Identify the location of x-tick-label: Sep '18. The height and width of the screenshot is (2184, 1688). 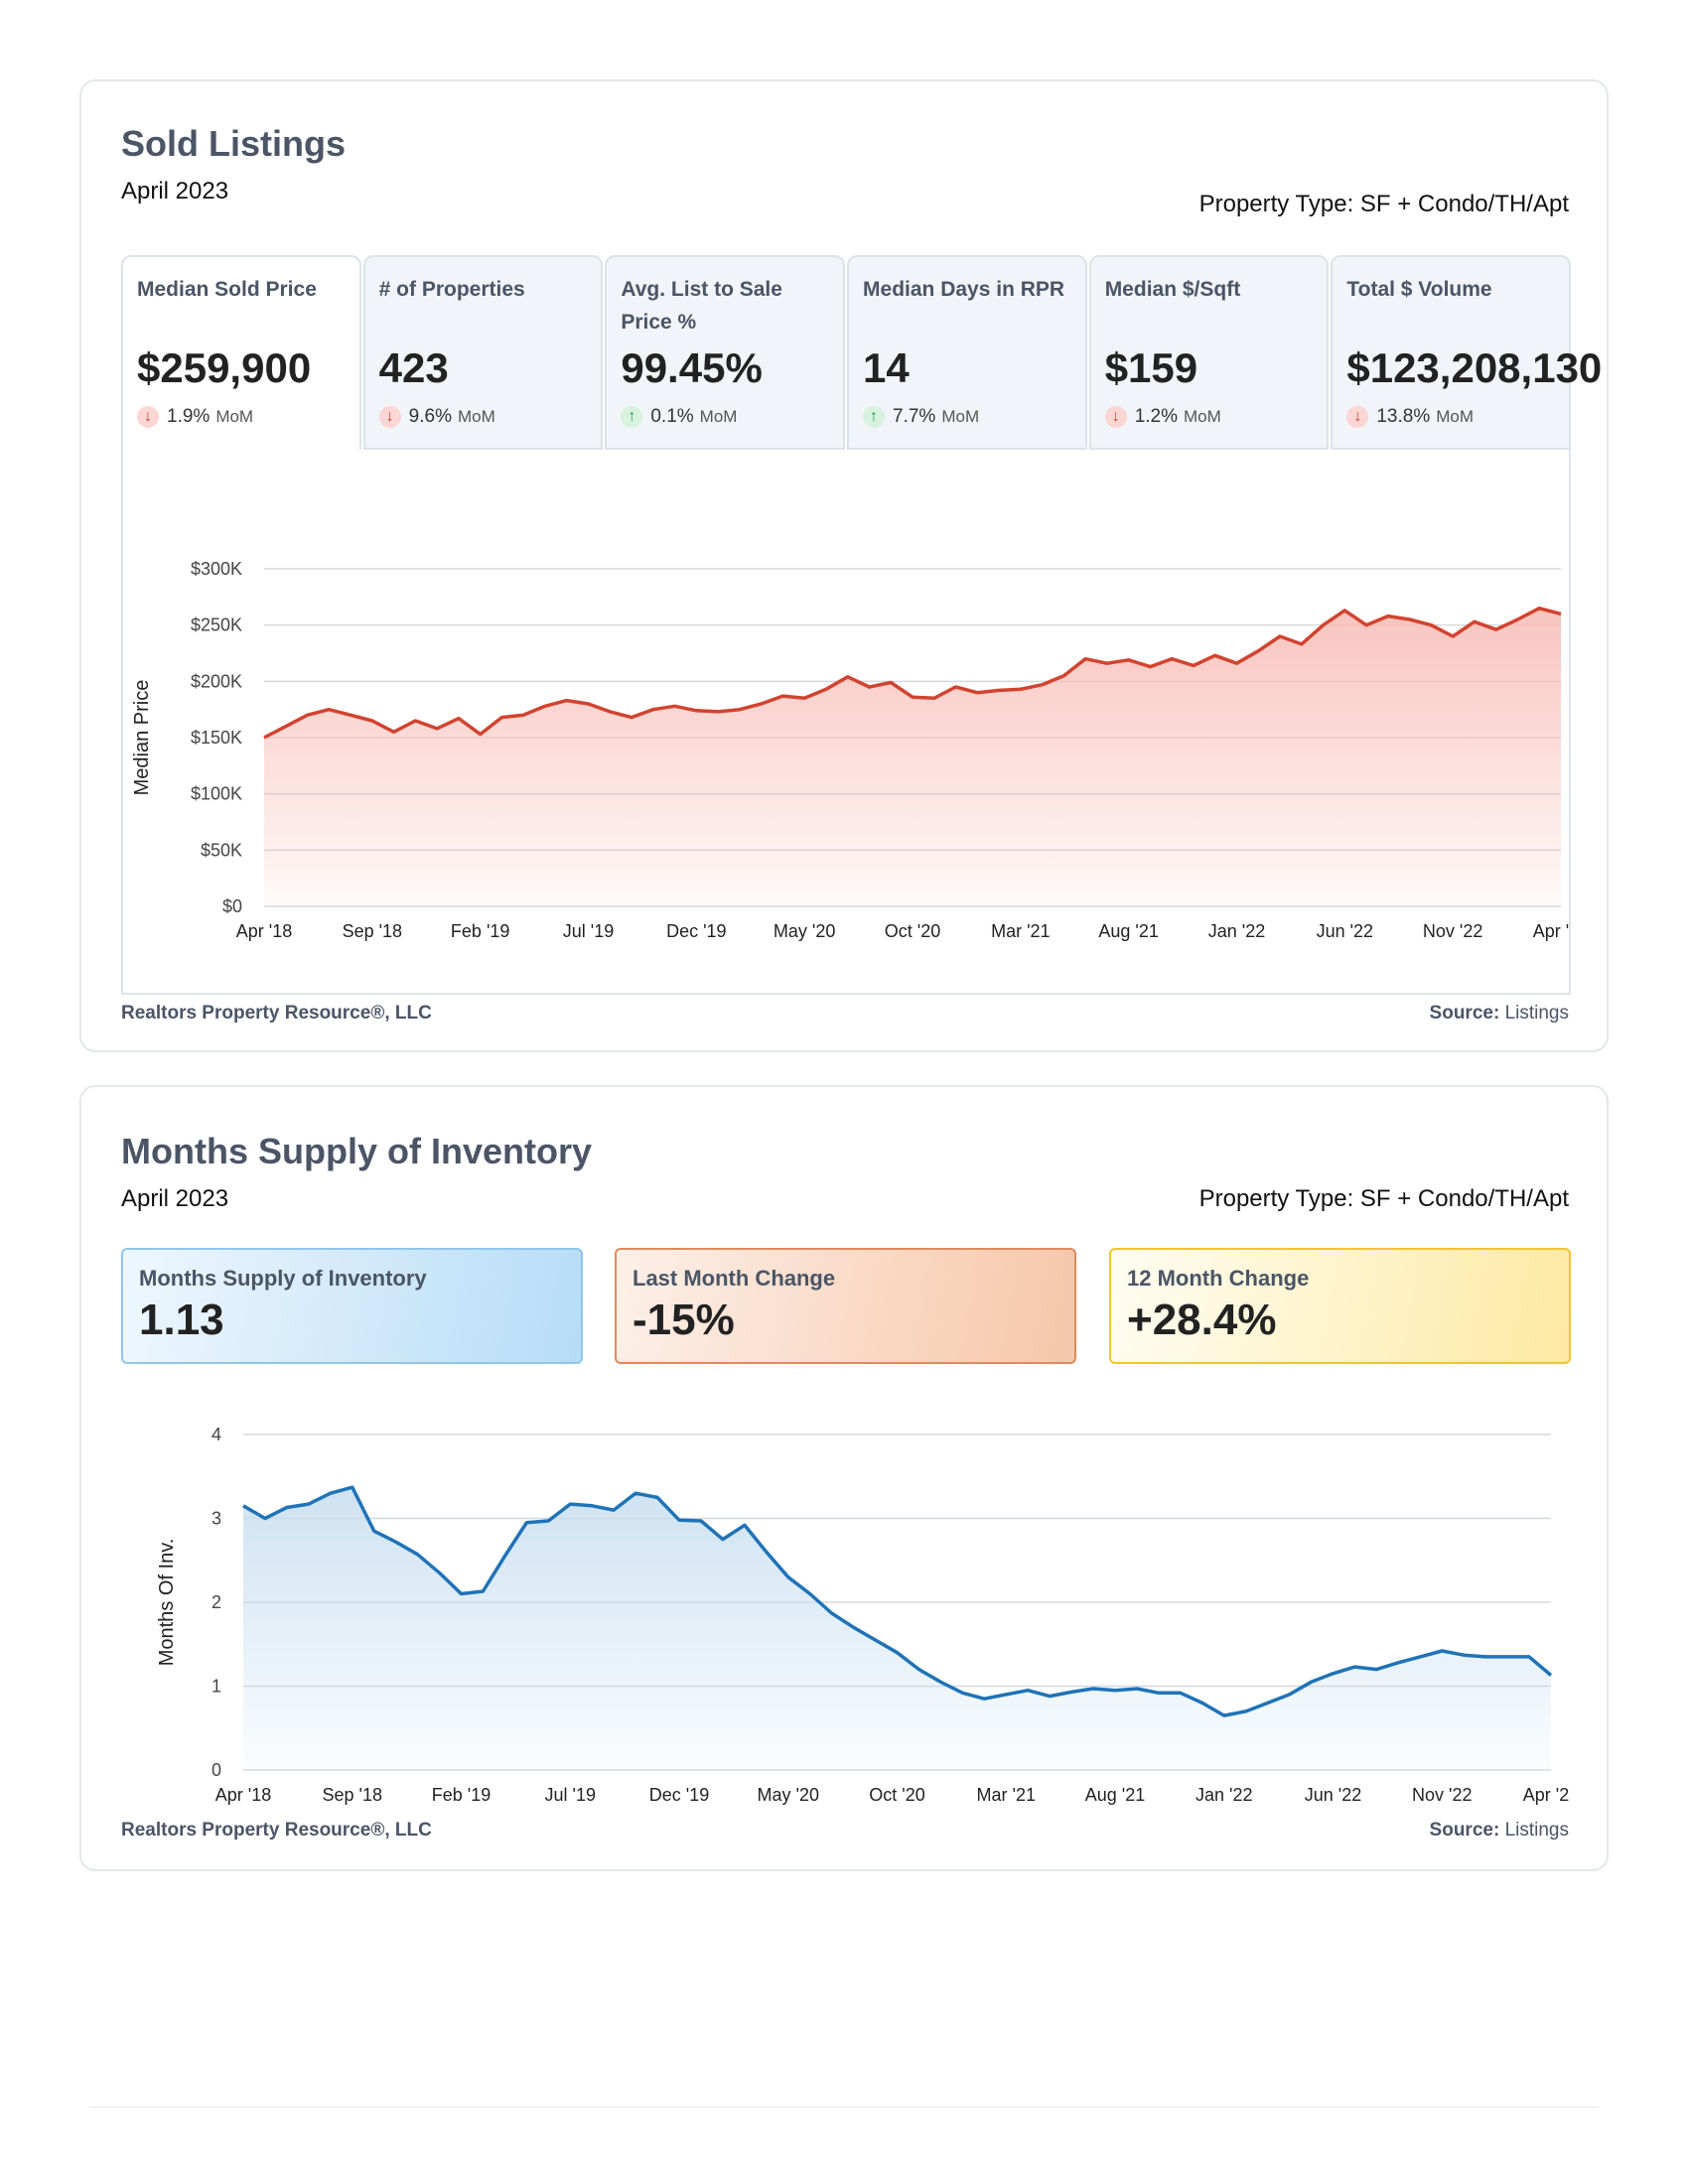
(373, 931).